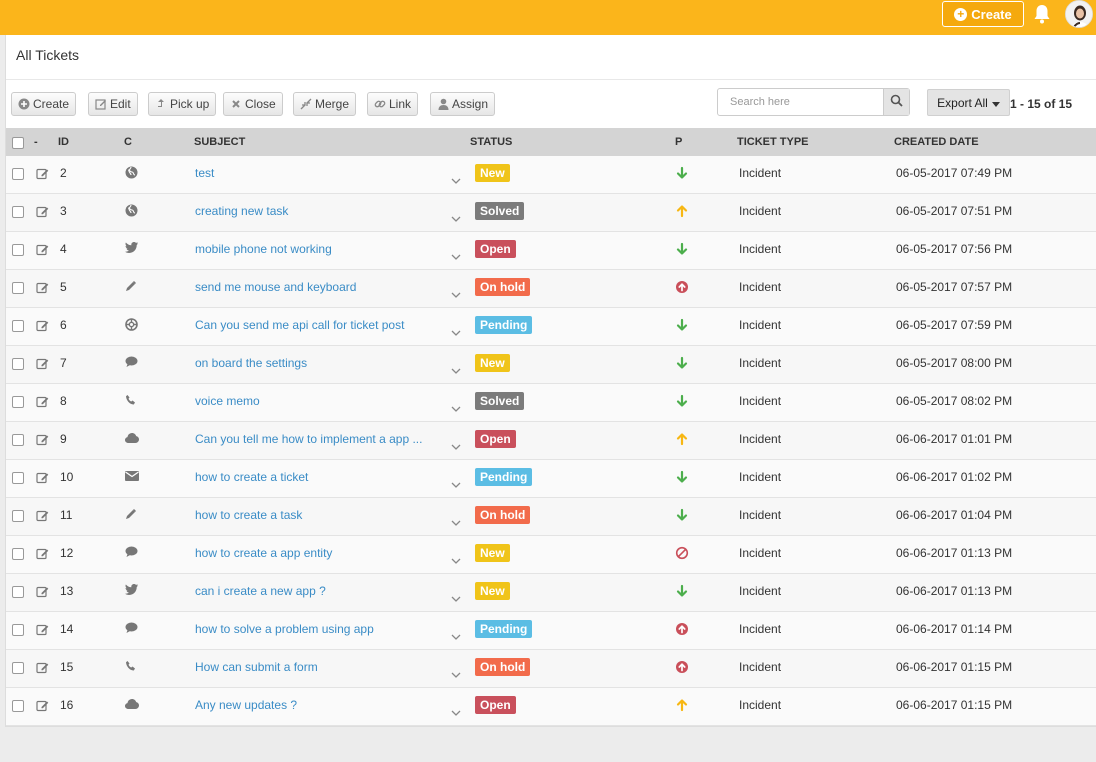 The height and width of the screenshot is (762, 1096). What do you see at coordinates (968, 102) in the screenshot?
I see `export-all-button: Export All` at bounding box center [968, 102].